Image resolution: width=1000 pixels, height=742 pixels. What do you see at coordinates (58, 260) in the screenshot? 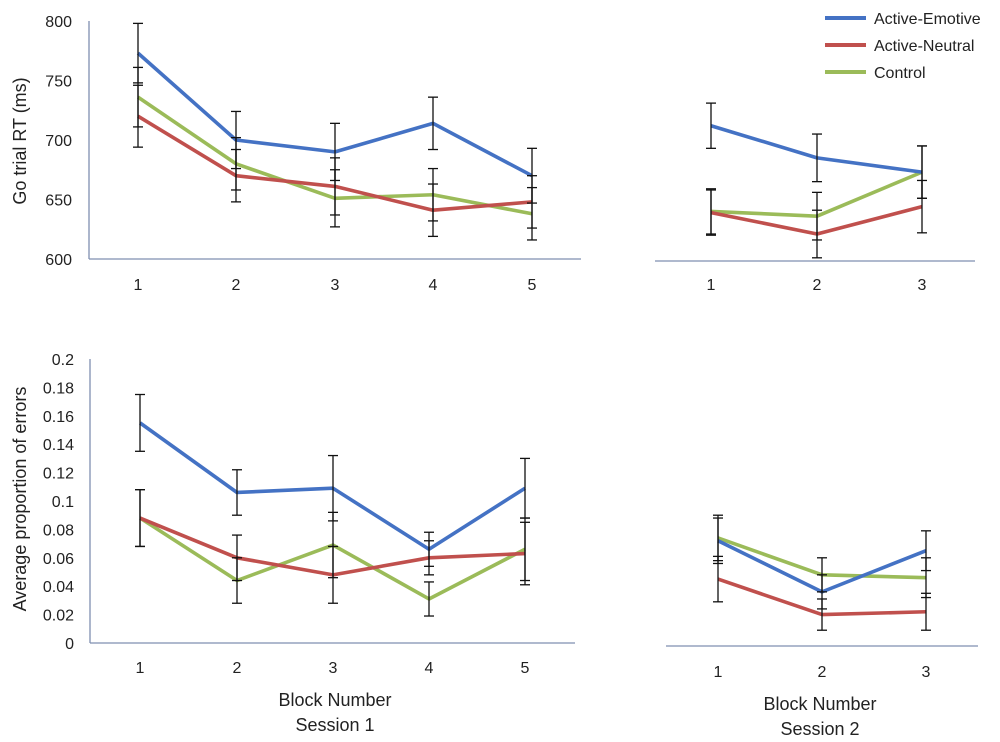
I see `y-tick-label: 600` at bounding box center [58, 260].